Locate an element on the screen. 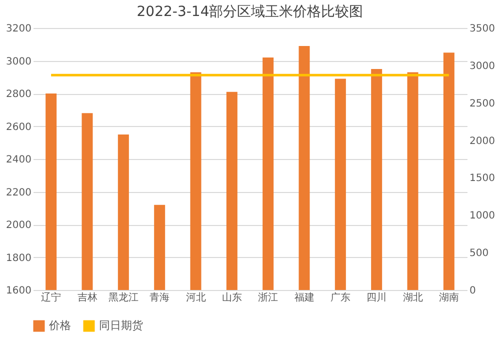 Image resolution: width=500 pixels, height=339 pixels. x-tick-label: 湖北 is located at coordinates (412, 298).